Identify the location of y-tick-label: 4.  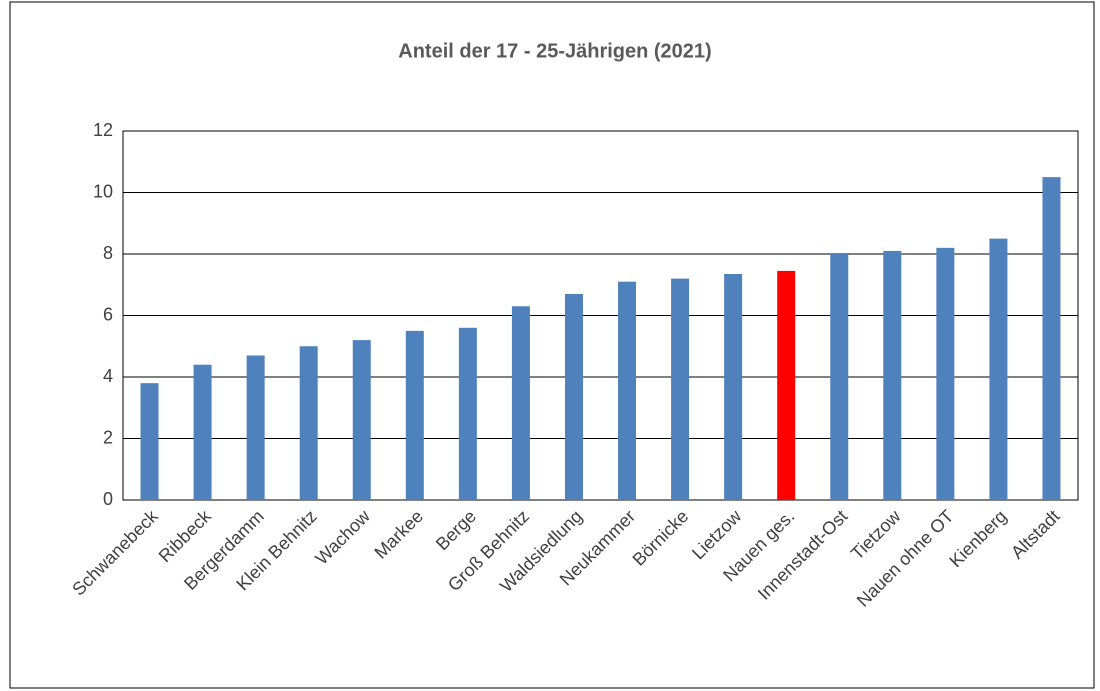
(108, 376).